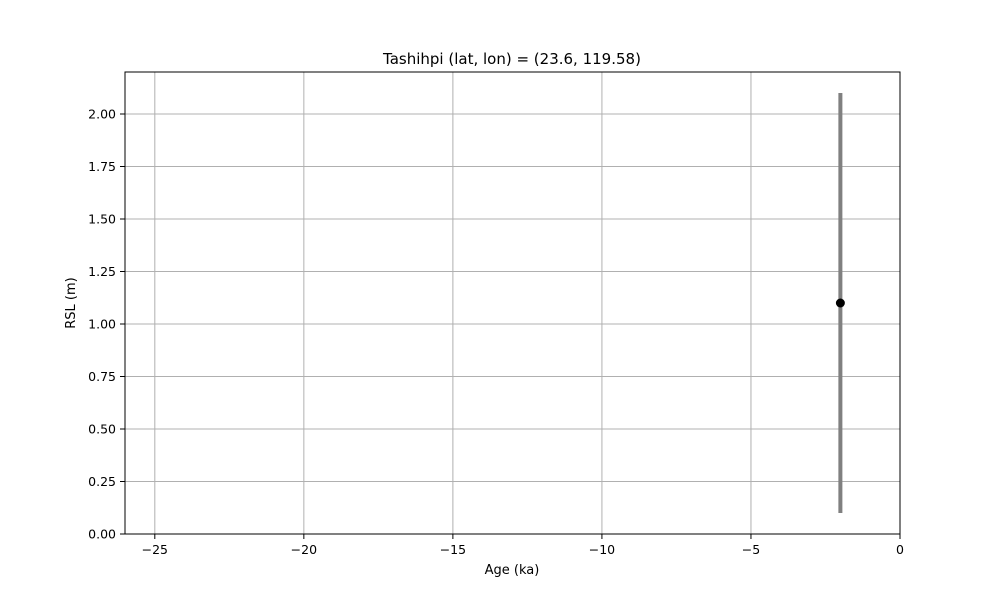 The image size is (1000, 600). What do you see at coordinates (453, 549) in the screenshot?
I see `x-tick-label: −15` at bounding box center [453, 549].